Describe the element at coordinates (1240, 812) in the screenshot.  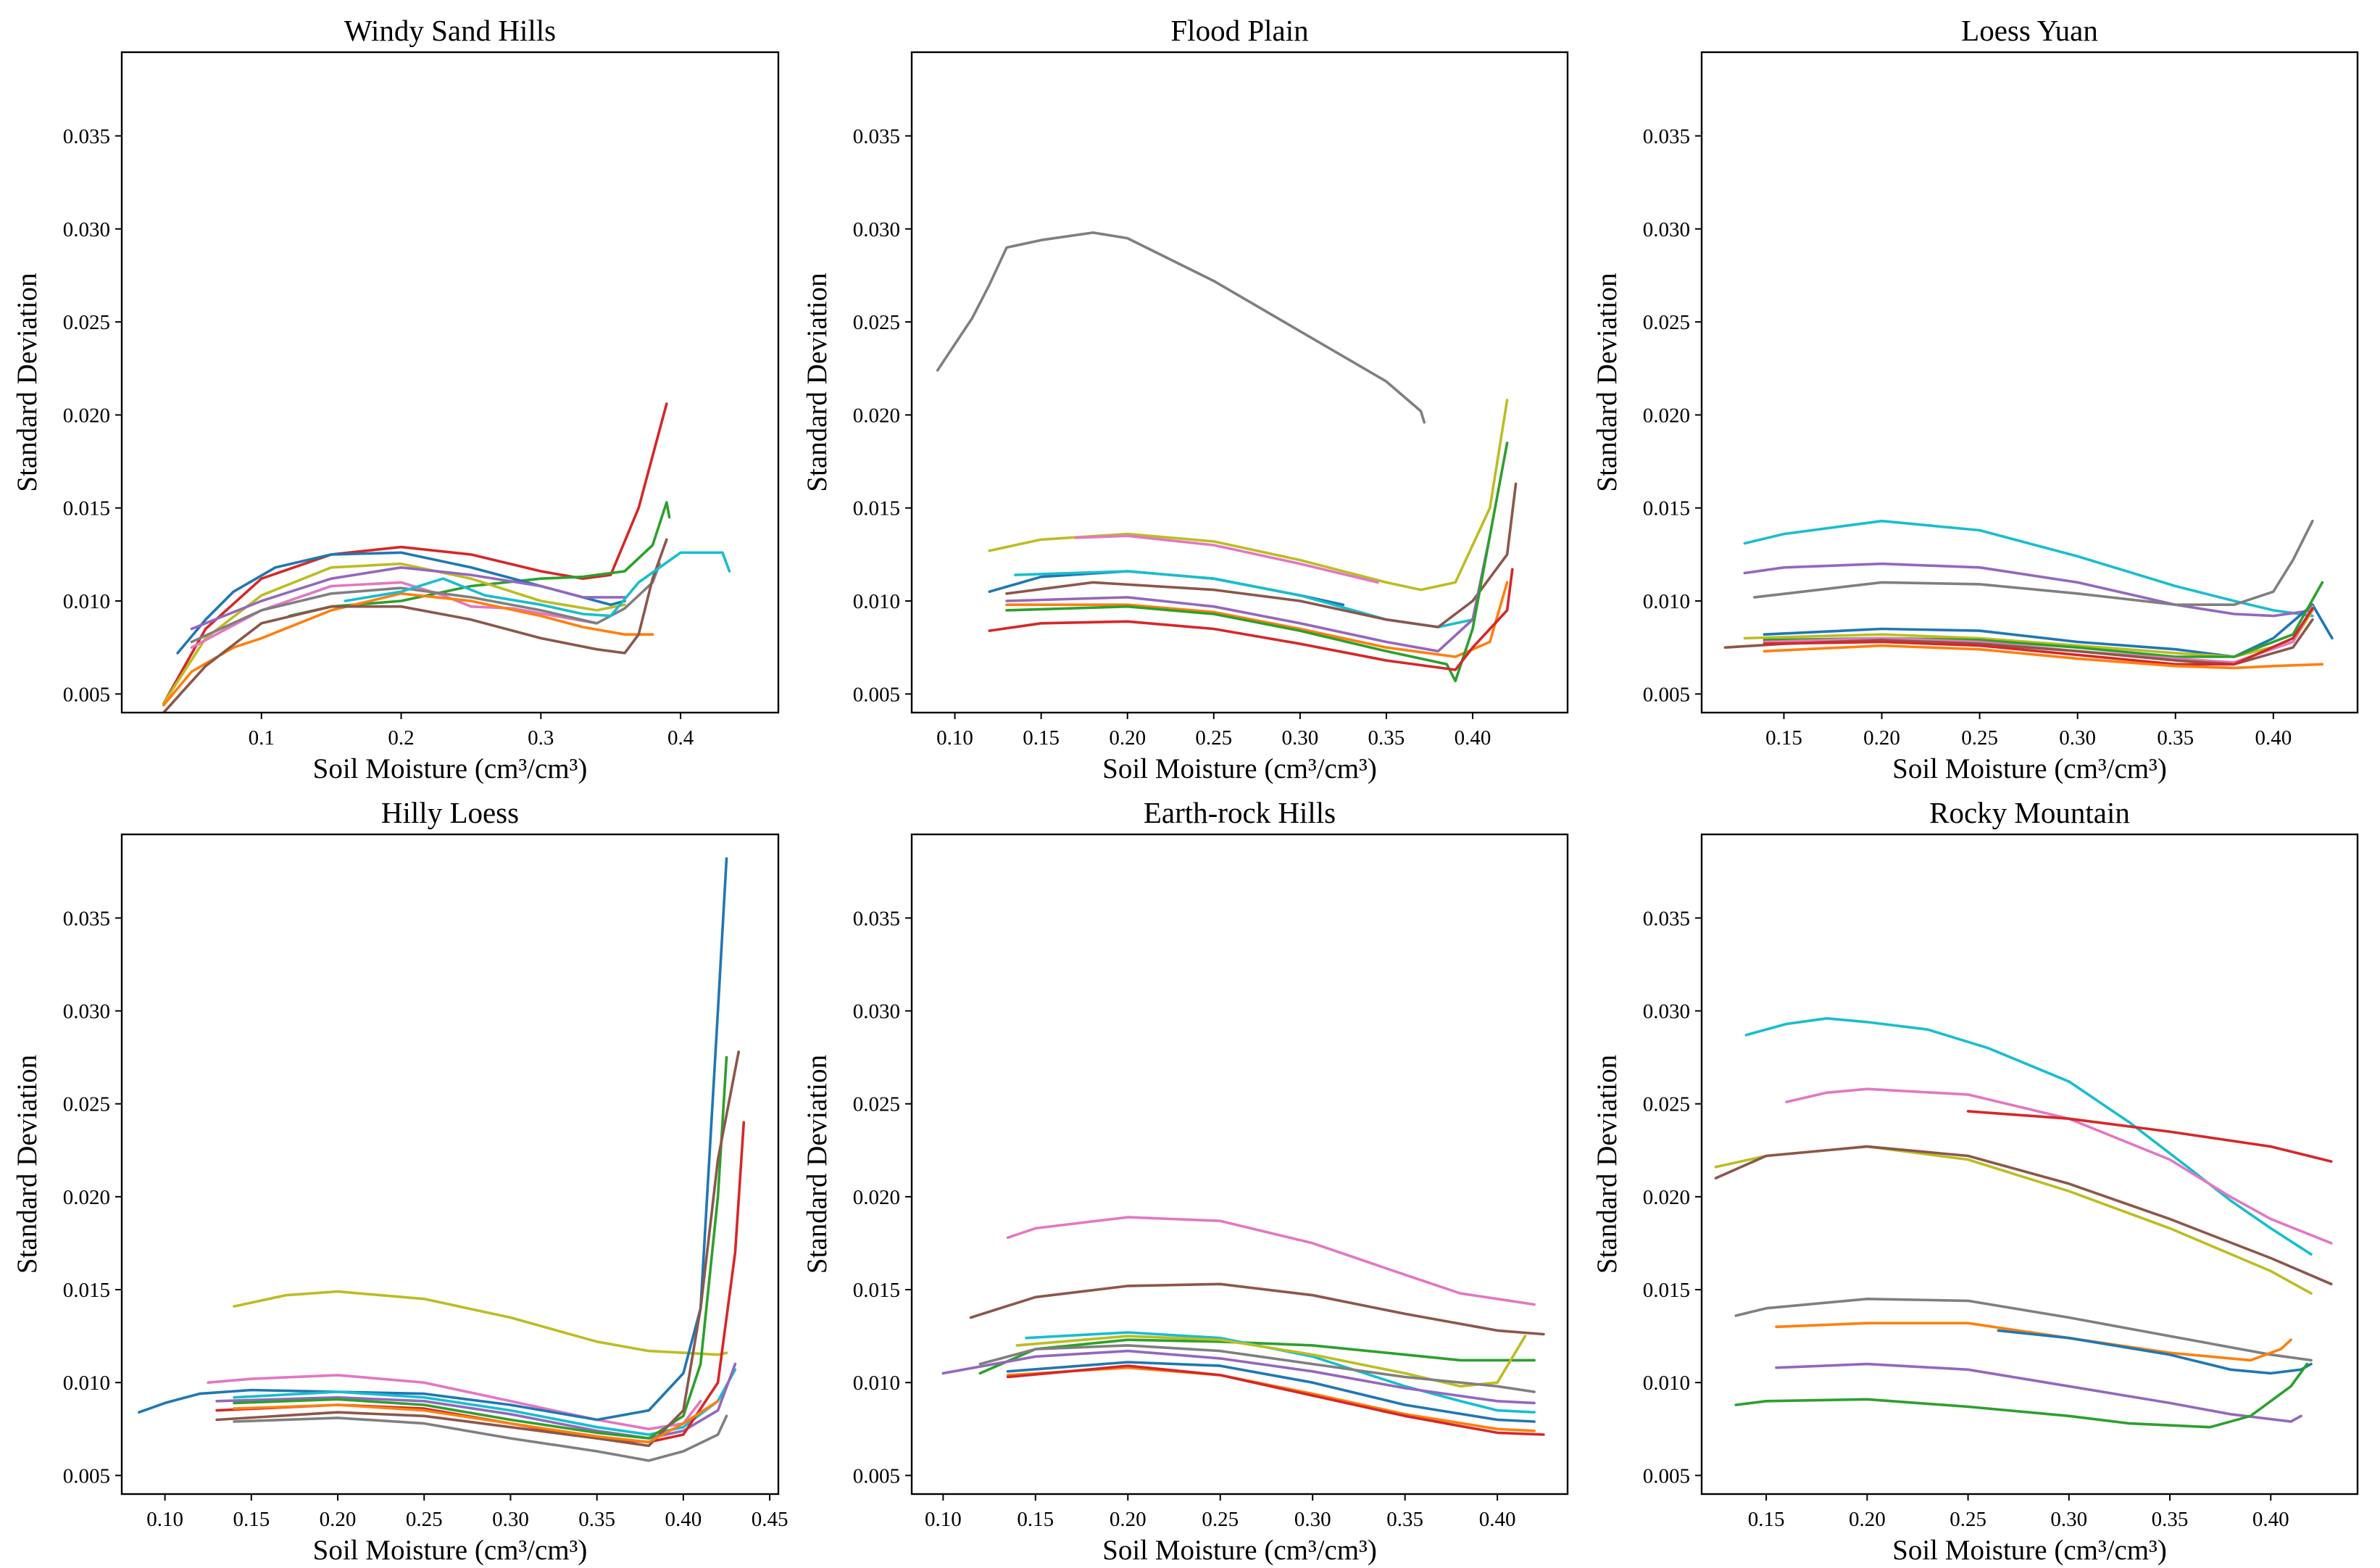
I see `chart-title: Earth-rock Hills` at that location.